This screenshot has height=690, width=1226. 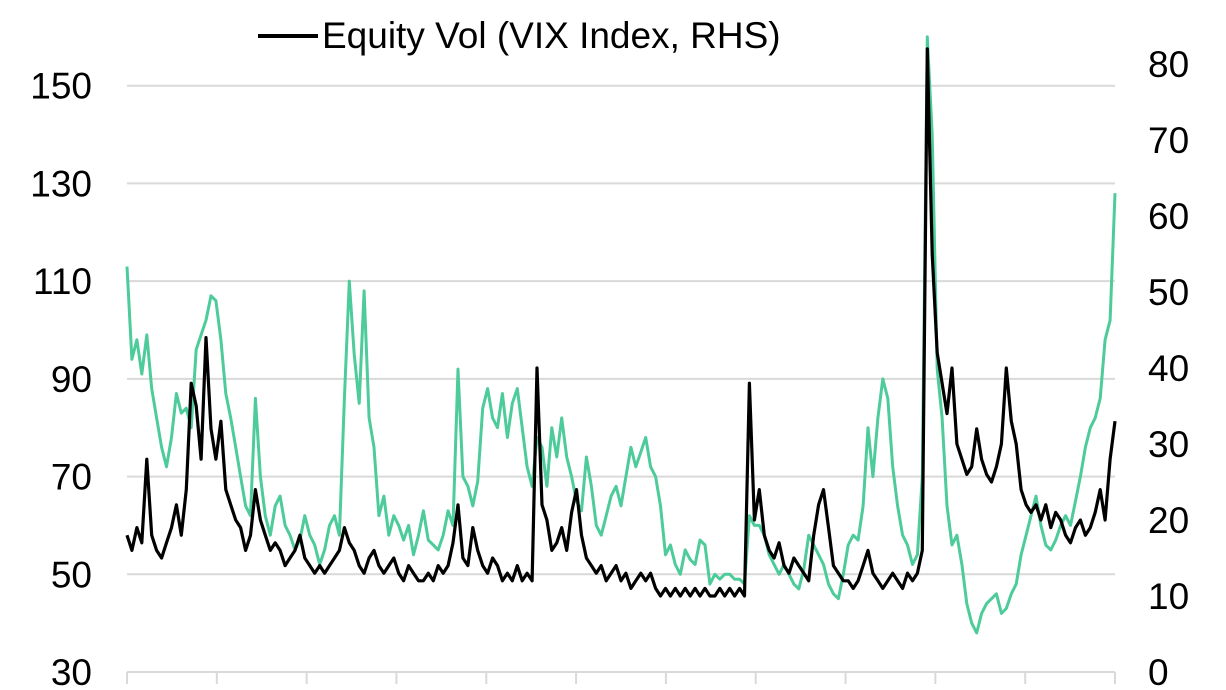 What do you see at coordinates (1168, 596) in the screenshot?
I see `right-tick-label: 10` at bounding box center [1168, 596].